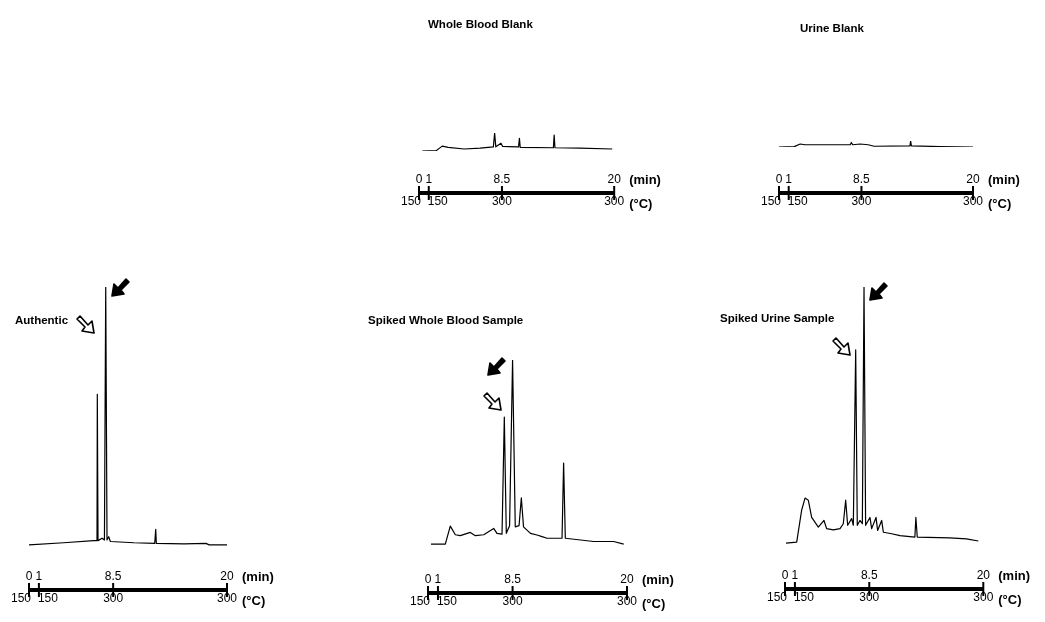  Describe the element at coordinates (832, 28) in the screenshot. I see `chart-title: Urine Blank` at that location.